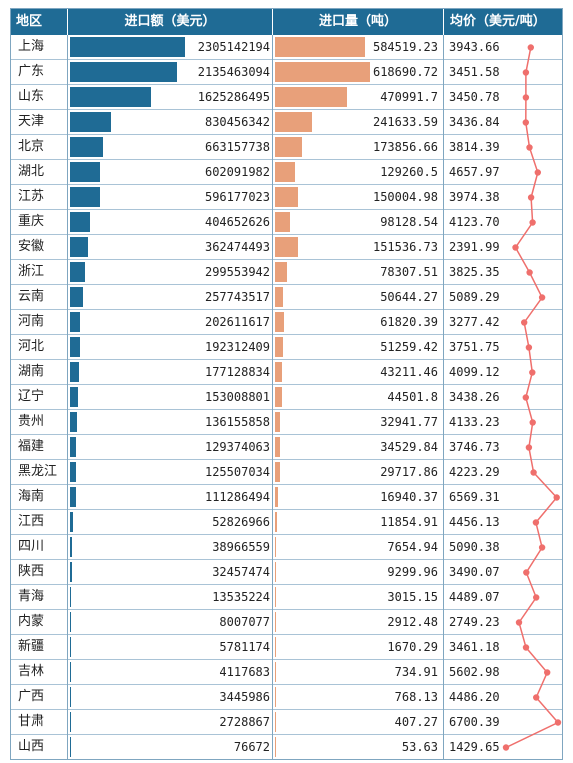  What do you see at coordinates (286, 472) in the screenshot?
I see `table-row: 黑龙江 125507034 29717.86 4223.29` at bounding box center [286, 472].